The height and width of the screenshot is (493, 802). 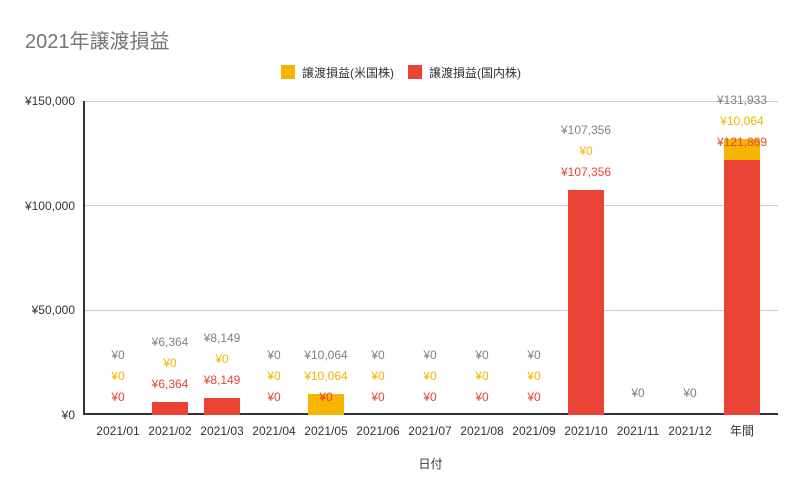 What do you see at coordinates (49, 205) in the screenshot?
I see `y-tick-label: ¥100,000` at bounding box center [49, 205].